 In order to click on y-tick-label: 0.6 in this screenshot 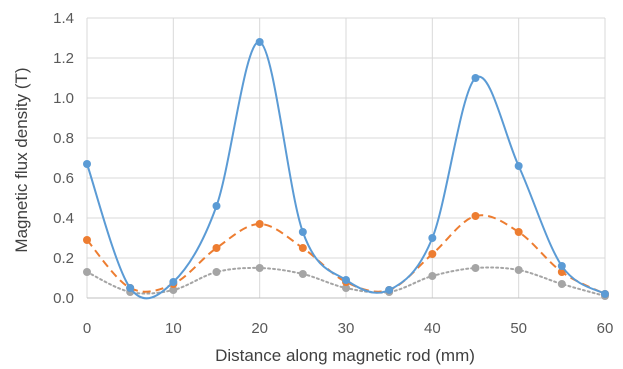, I will do `click(63, 178)`.